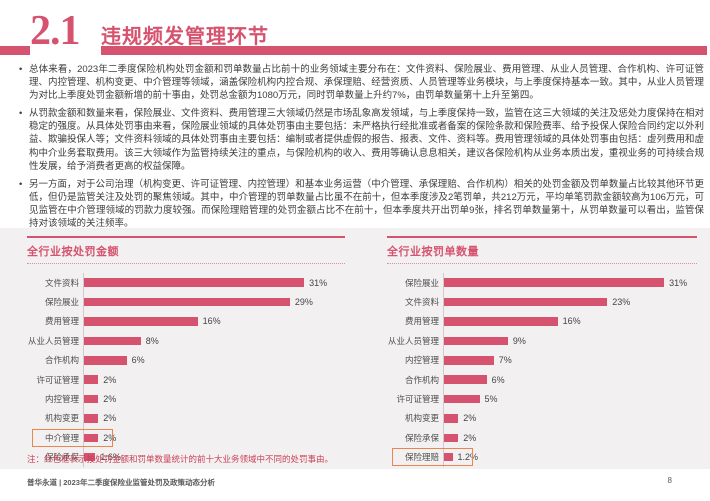 This screenshot has height=501, width=710. I want to click on chart-row: 文件资料 23%, so click(542, 302).